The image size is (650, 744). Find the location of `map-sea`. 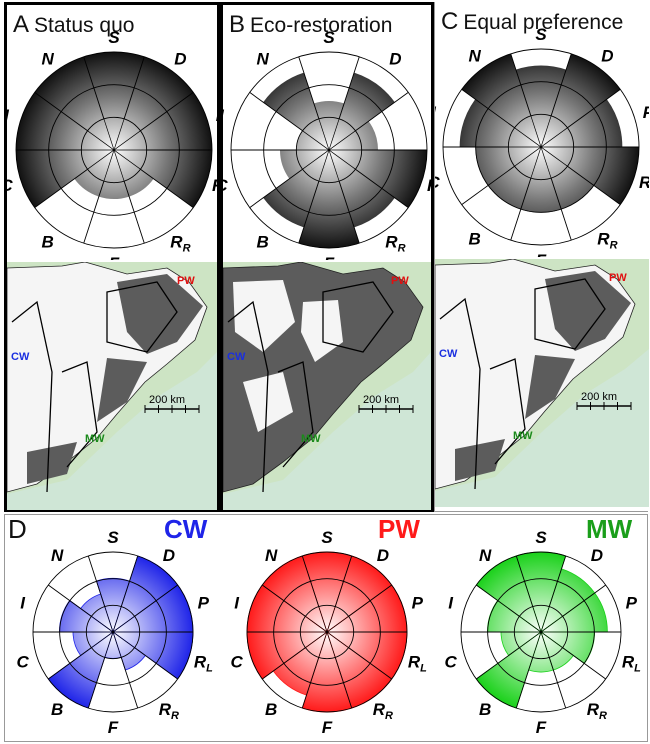

map-sea is located at coordinates (327, 431).